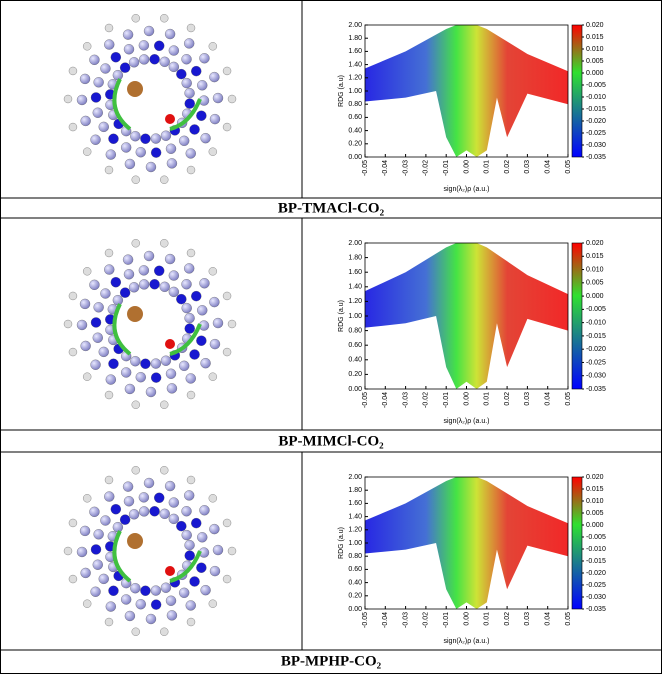 The height and width of the screenshot is (679, 662). I want to click on colorbar-tick-label: -0.030, so click(596, 145).